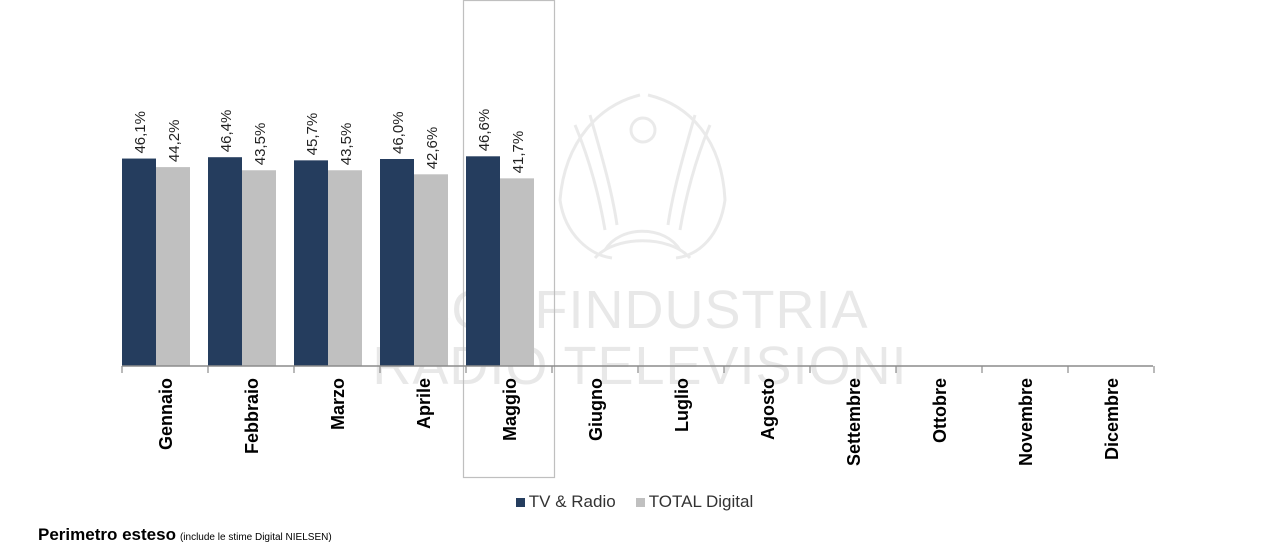  Describe the element at coordinates (225, 261) in the screenshot. I see `bar-tv-radio-febbraio` at that location.